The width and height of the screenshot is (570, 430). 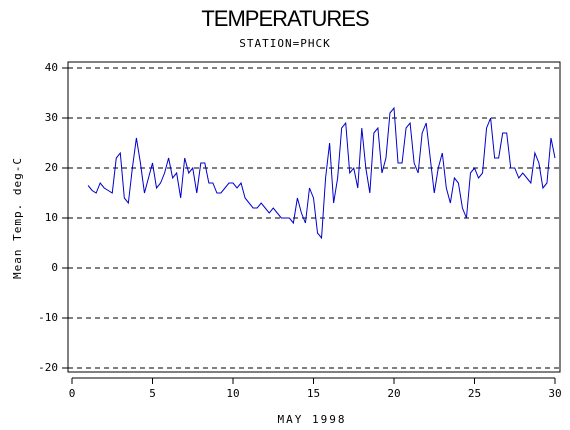 I want to click on y-tick-label: -10, so click(x=48, y=317).